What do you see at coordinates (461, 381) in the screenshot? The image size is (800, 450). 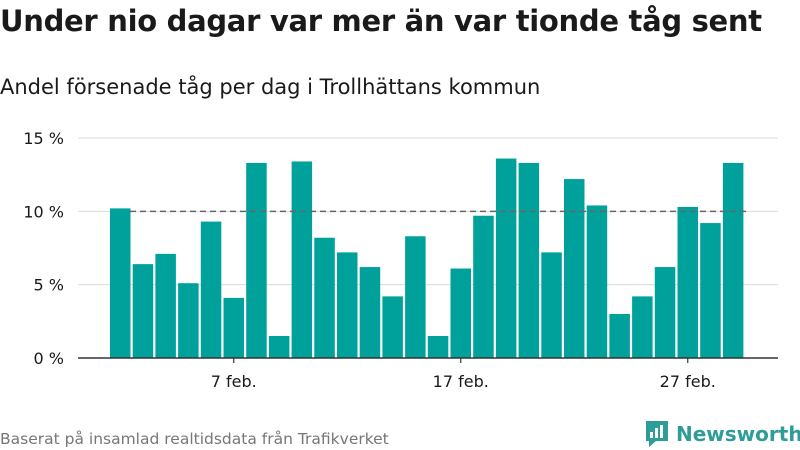 I see `x-tick-label: 17 feb.` at bounding box center [461, 381].